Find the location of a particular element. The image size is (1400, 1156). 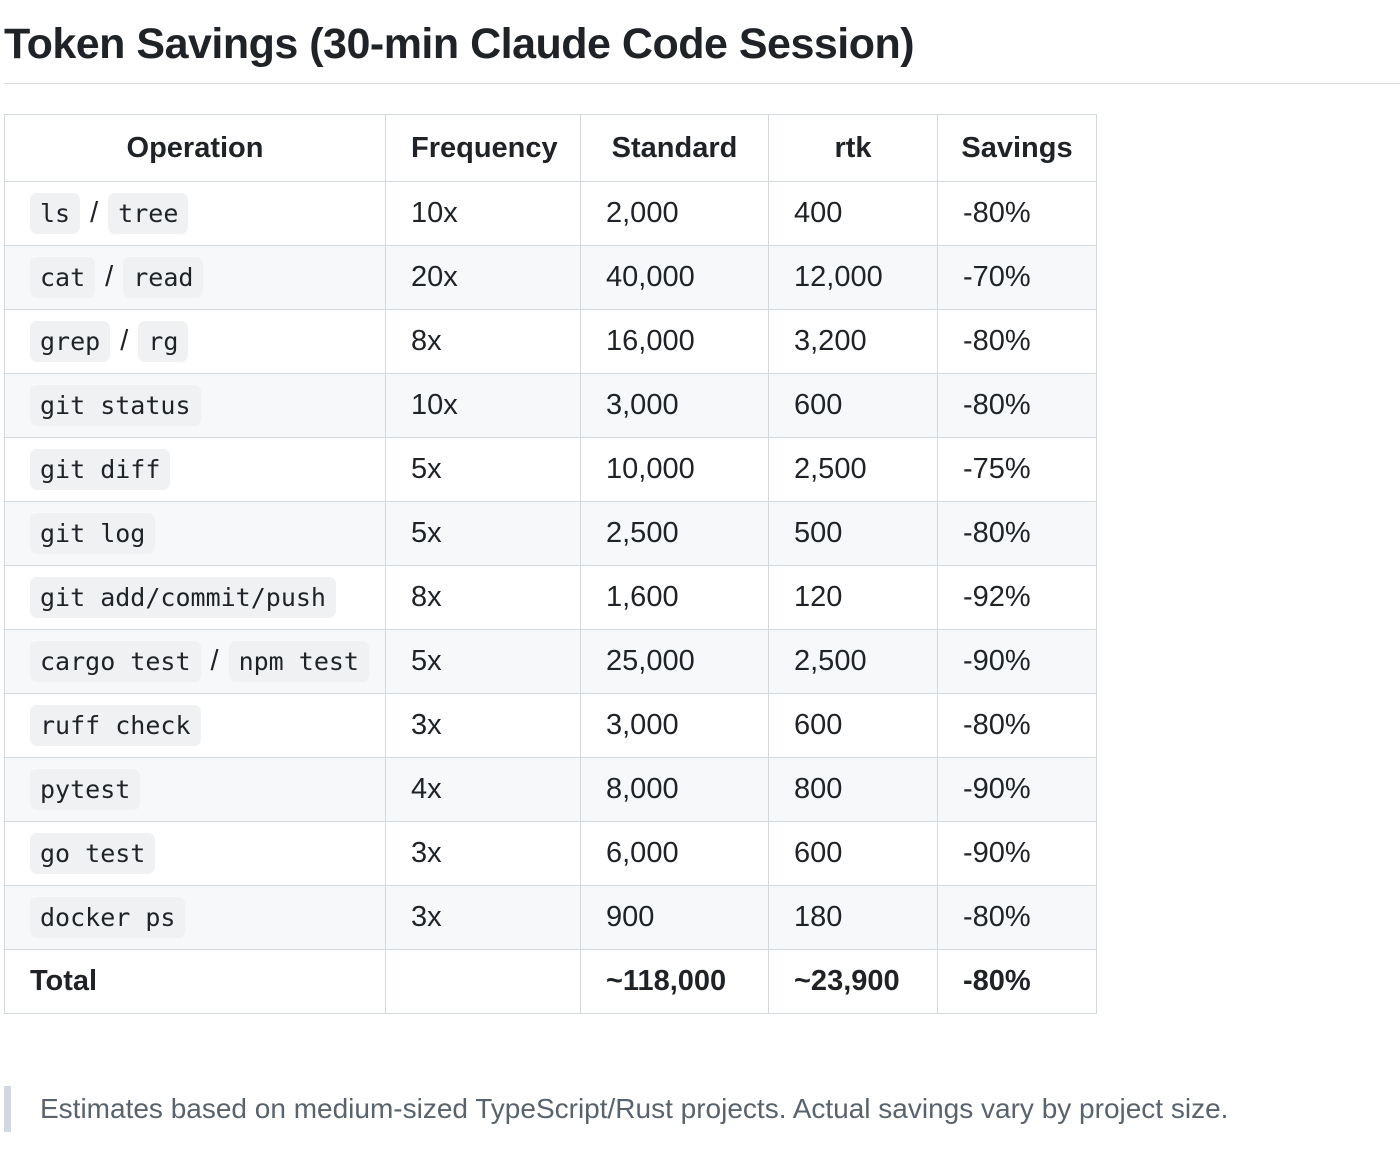

savings-cell: -70% is located at coordinates (1017, 277).